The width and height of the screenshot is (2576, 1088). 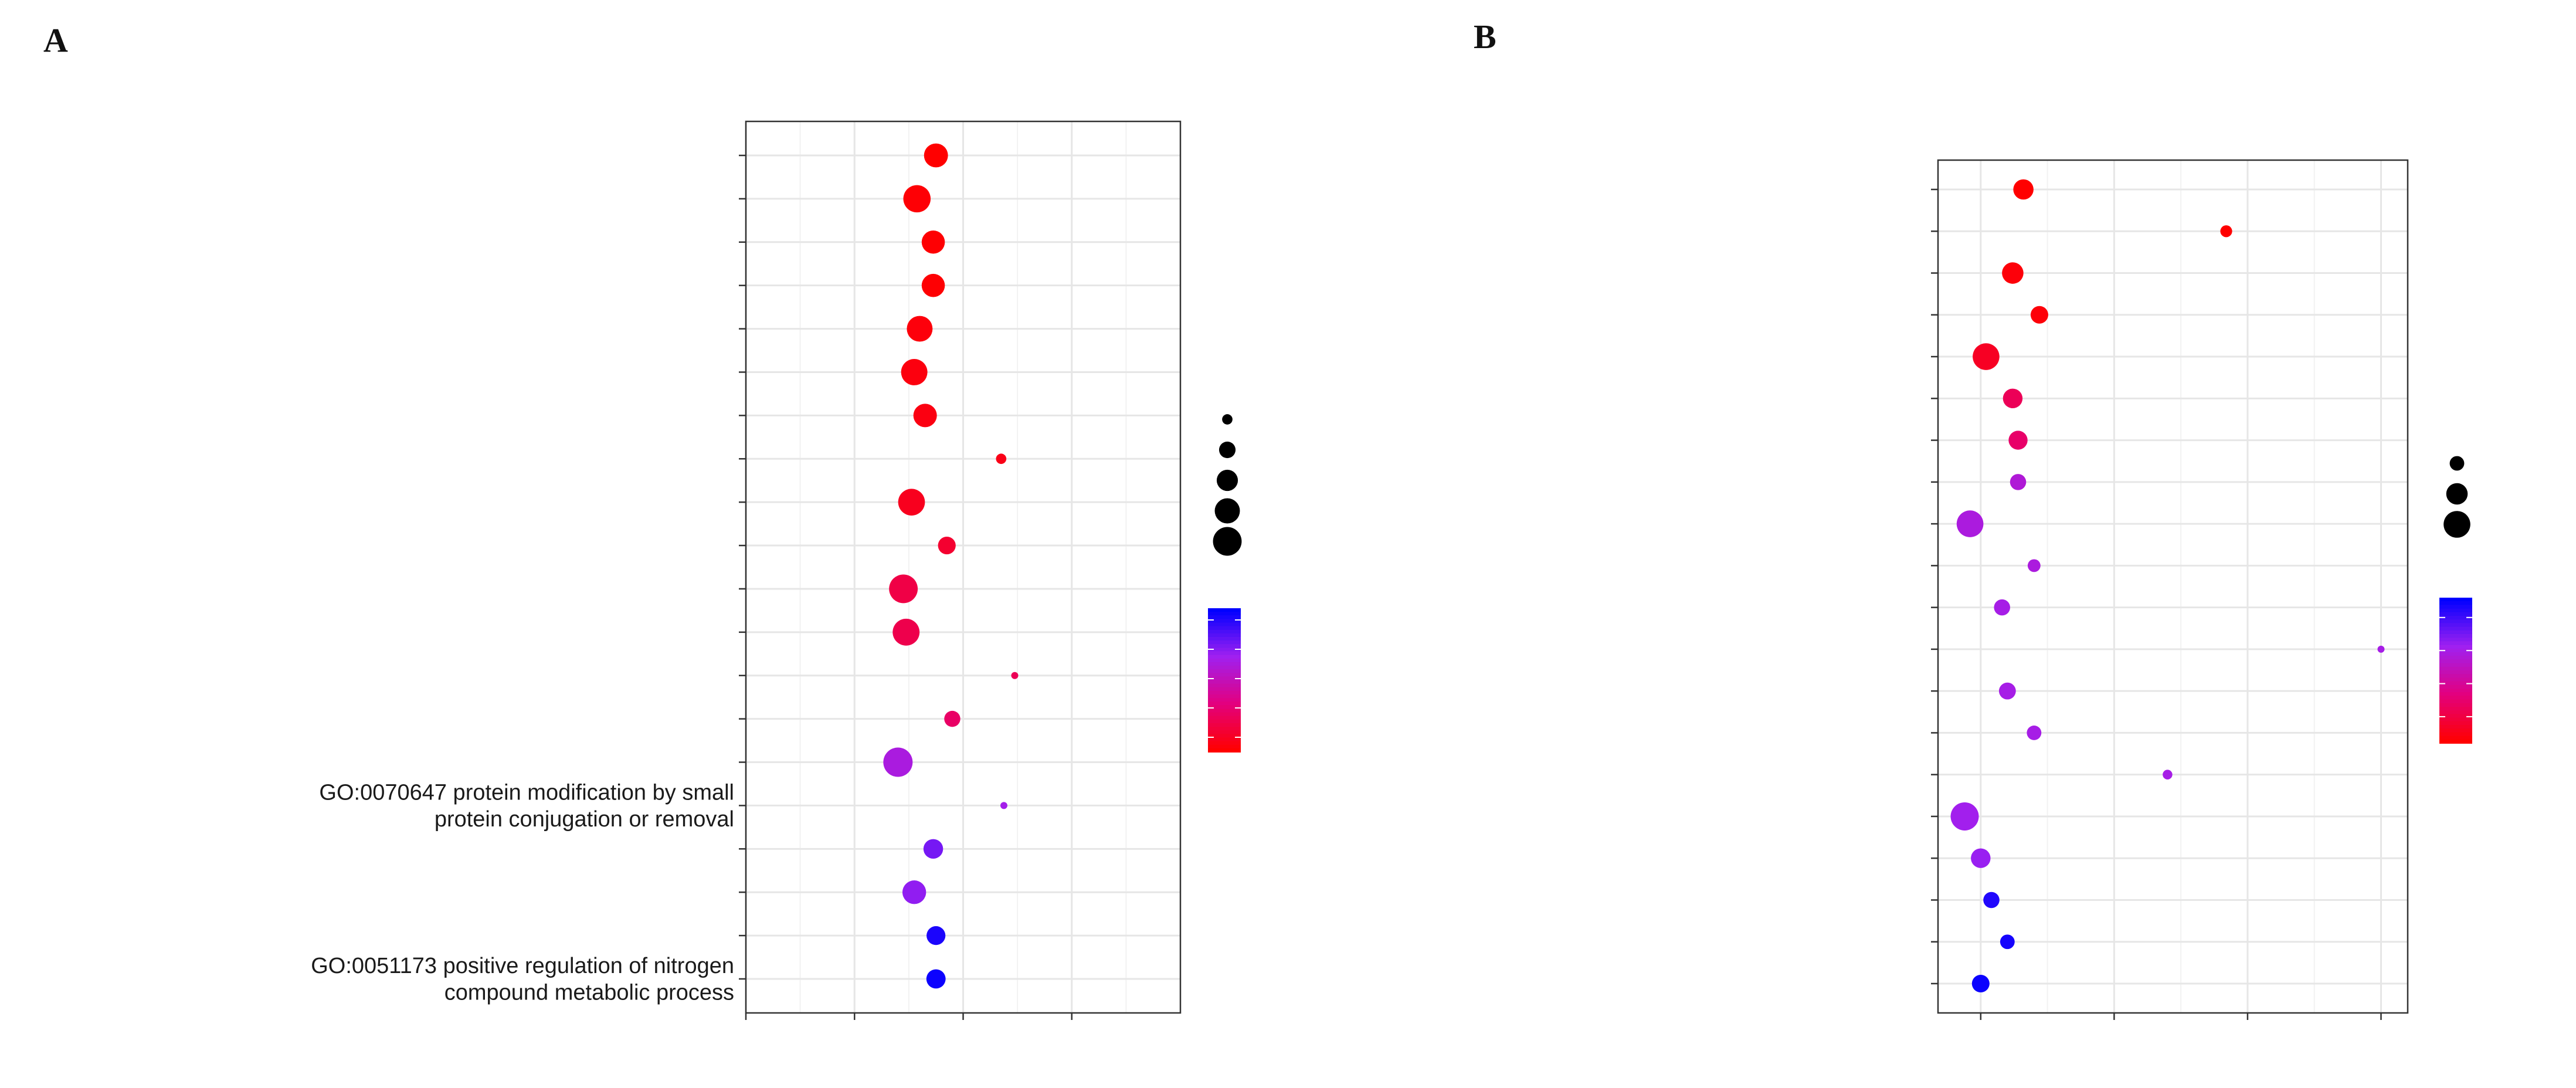 What do you see at coordinates (55, 40) in the screenshot?
I see `panel-label-a: A` at bounding box center [55, 40].